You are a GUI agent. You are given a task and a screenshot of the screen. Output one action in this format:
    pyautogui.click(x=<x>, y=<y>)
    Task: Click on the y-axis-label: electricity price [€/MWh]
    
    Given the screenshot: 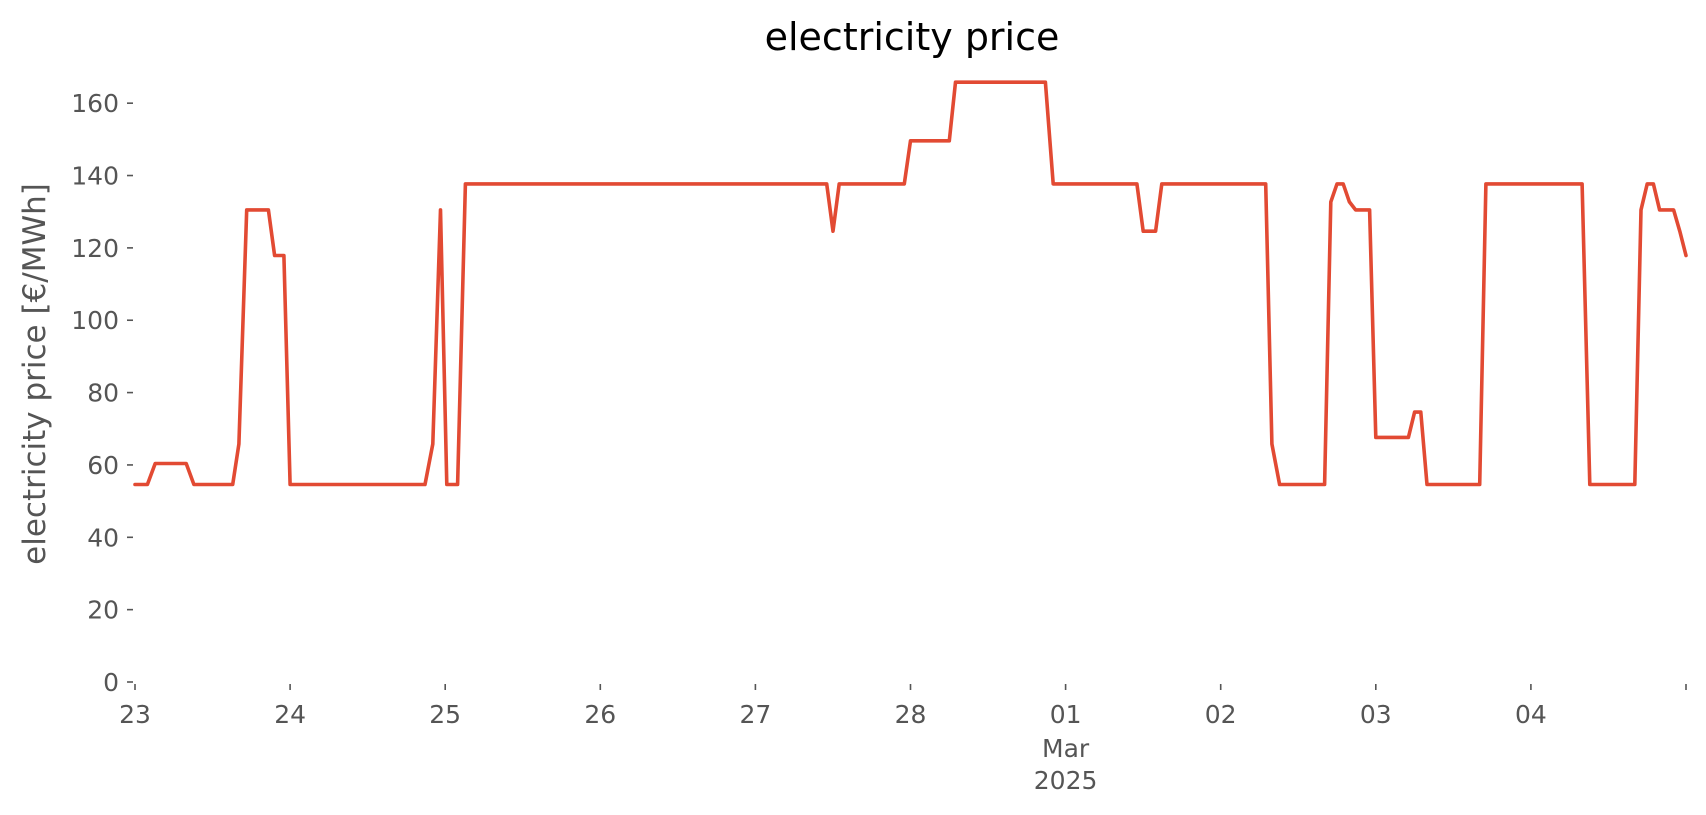 What is the action you would take?
    pyautogui.click(x=35, y=374)
    